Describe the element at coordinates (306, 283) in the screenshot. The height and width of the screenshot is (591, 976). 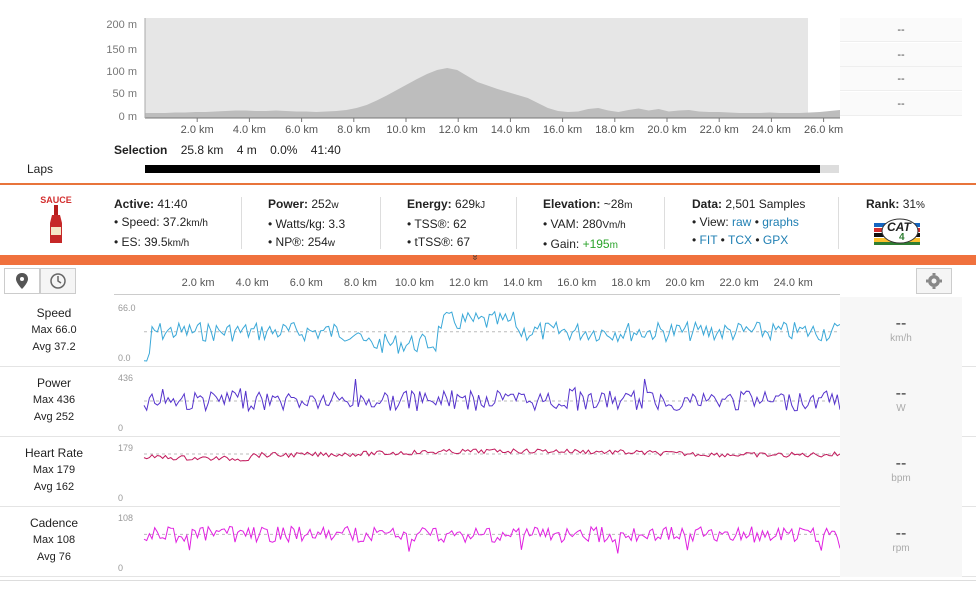
I see `graph-x-label: 6.0 km` at that location.